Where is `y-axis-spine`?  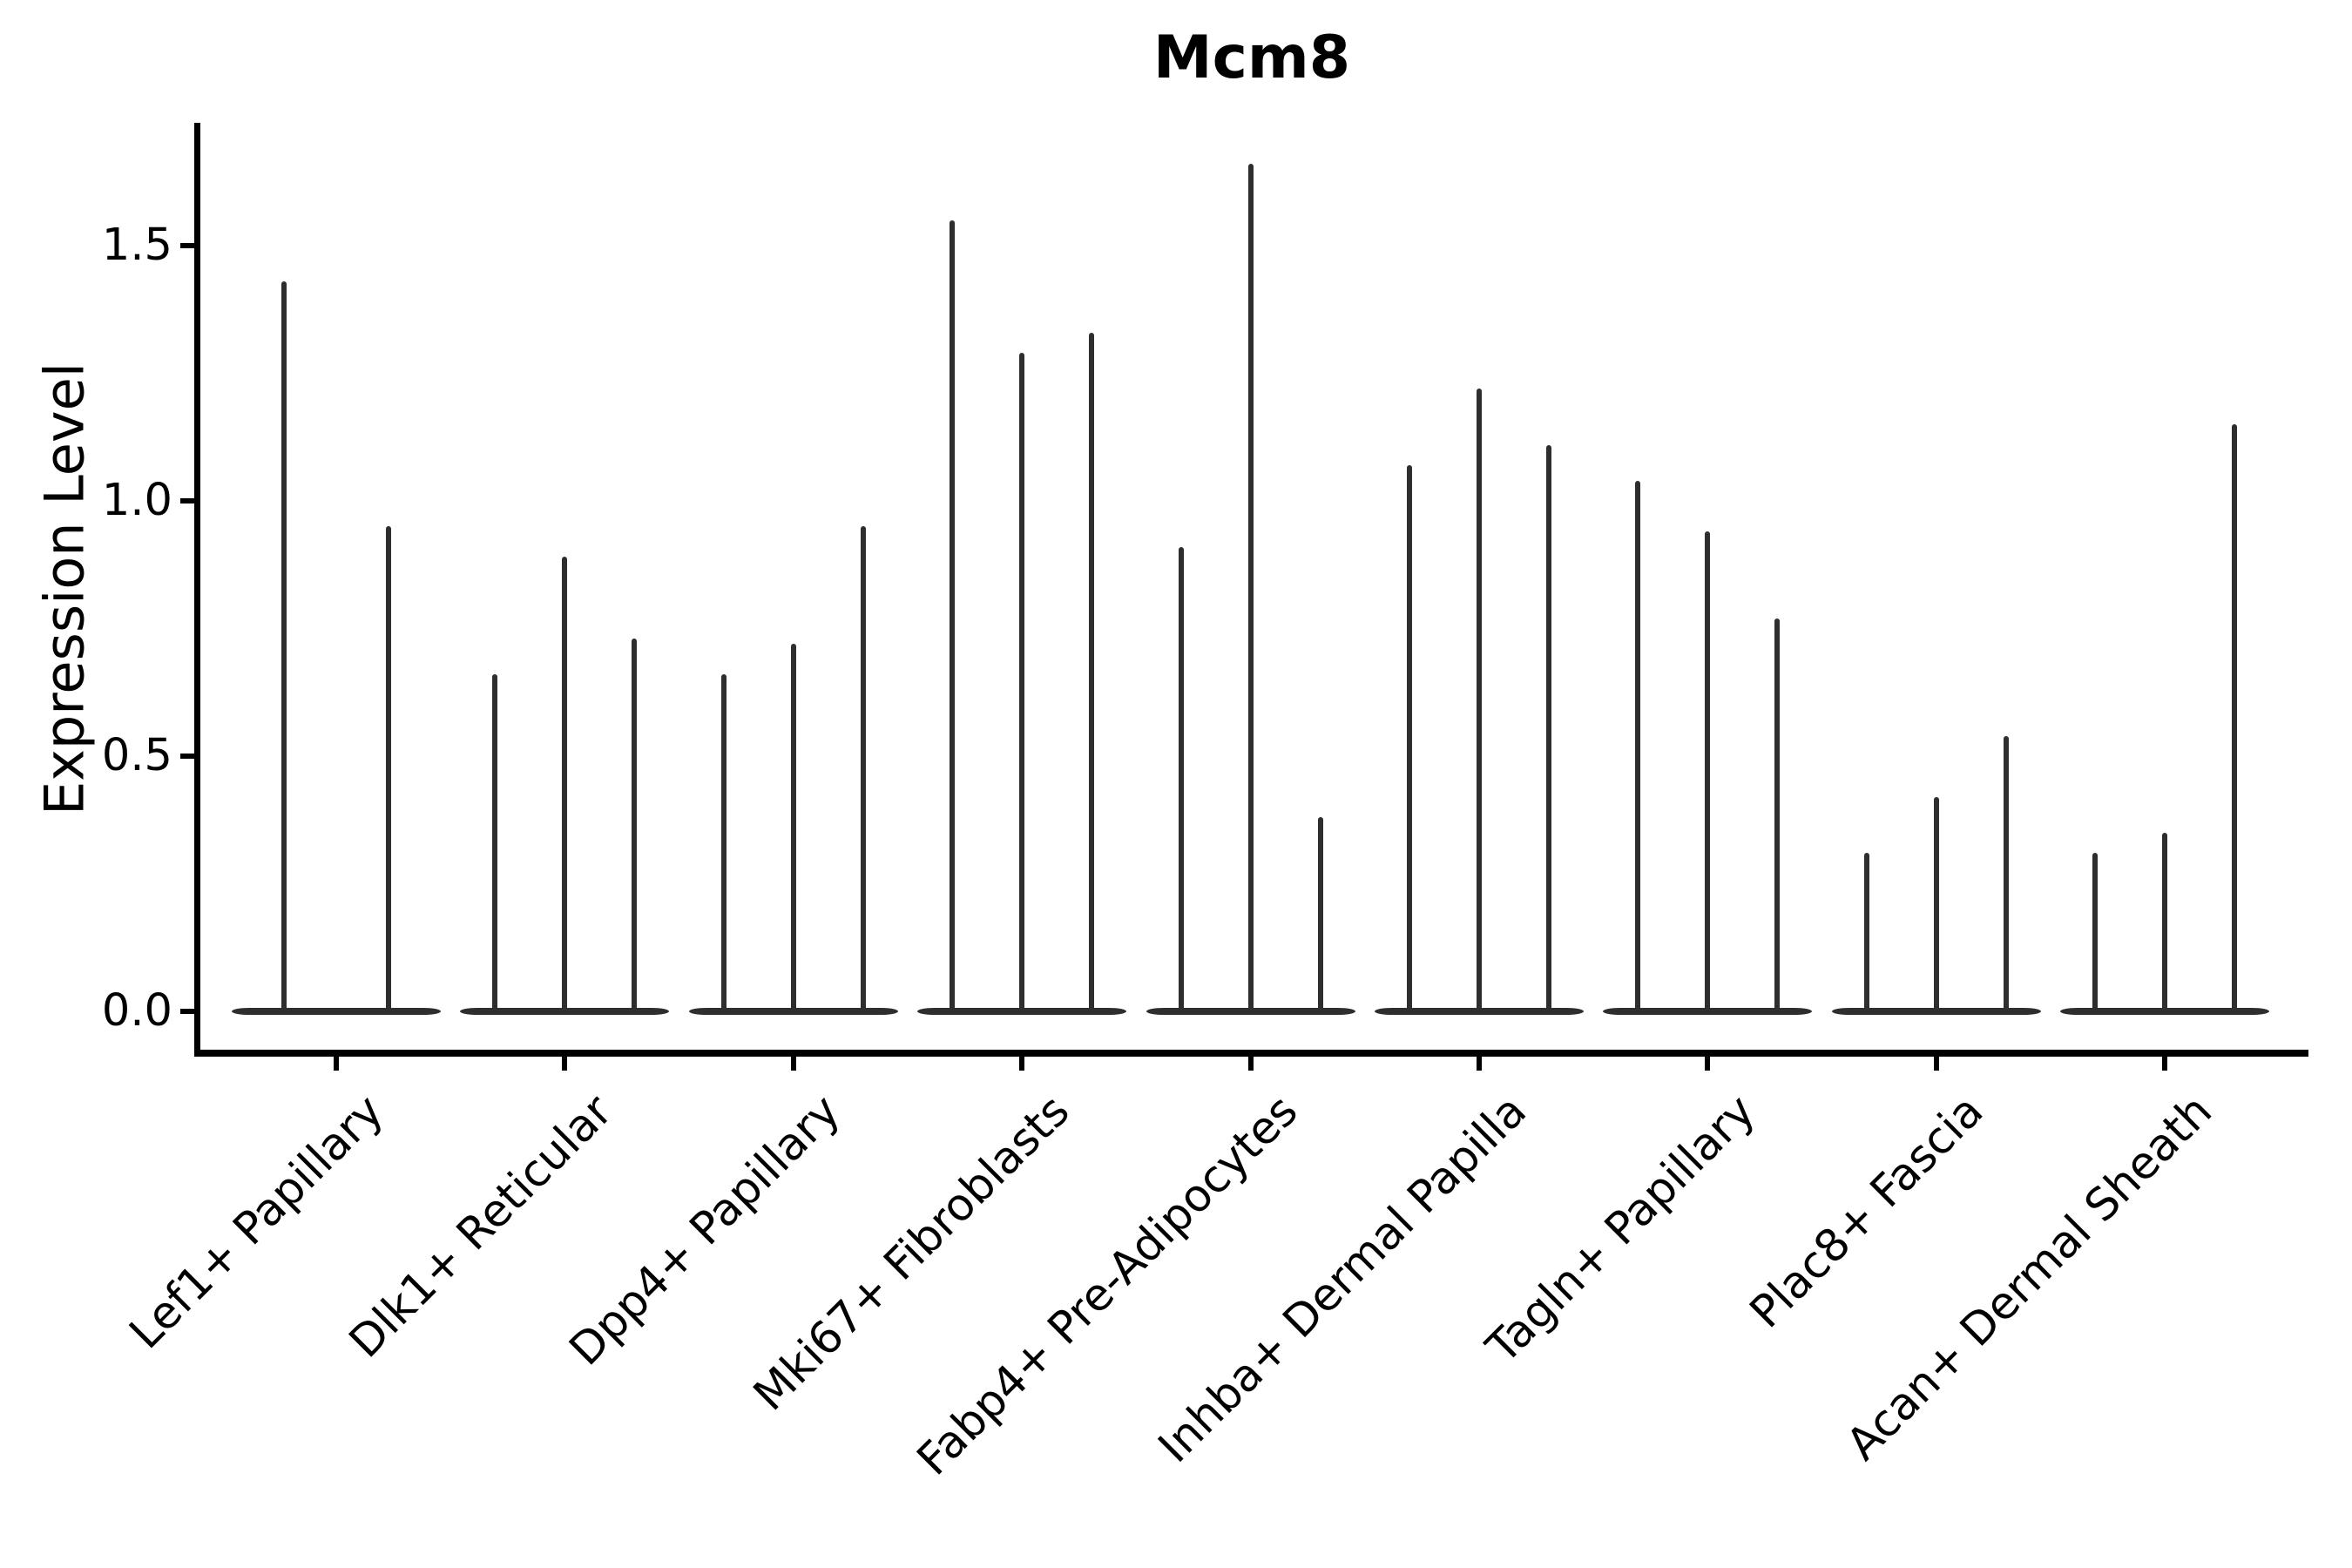 y-axis-spine is located at coordinates (197, 590).